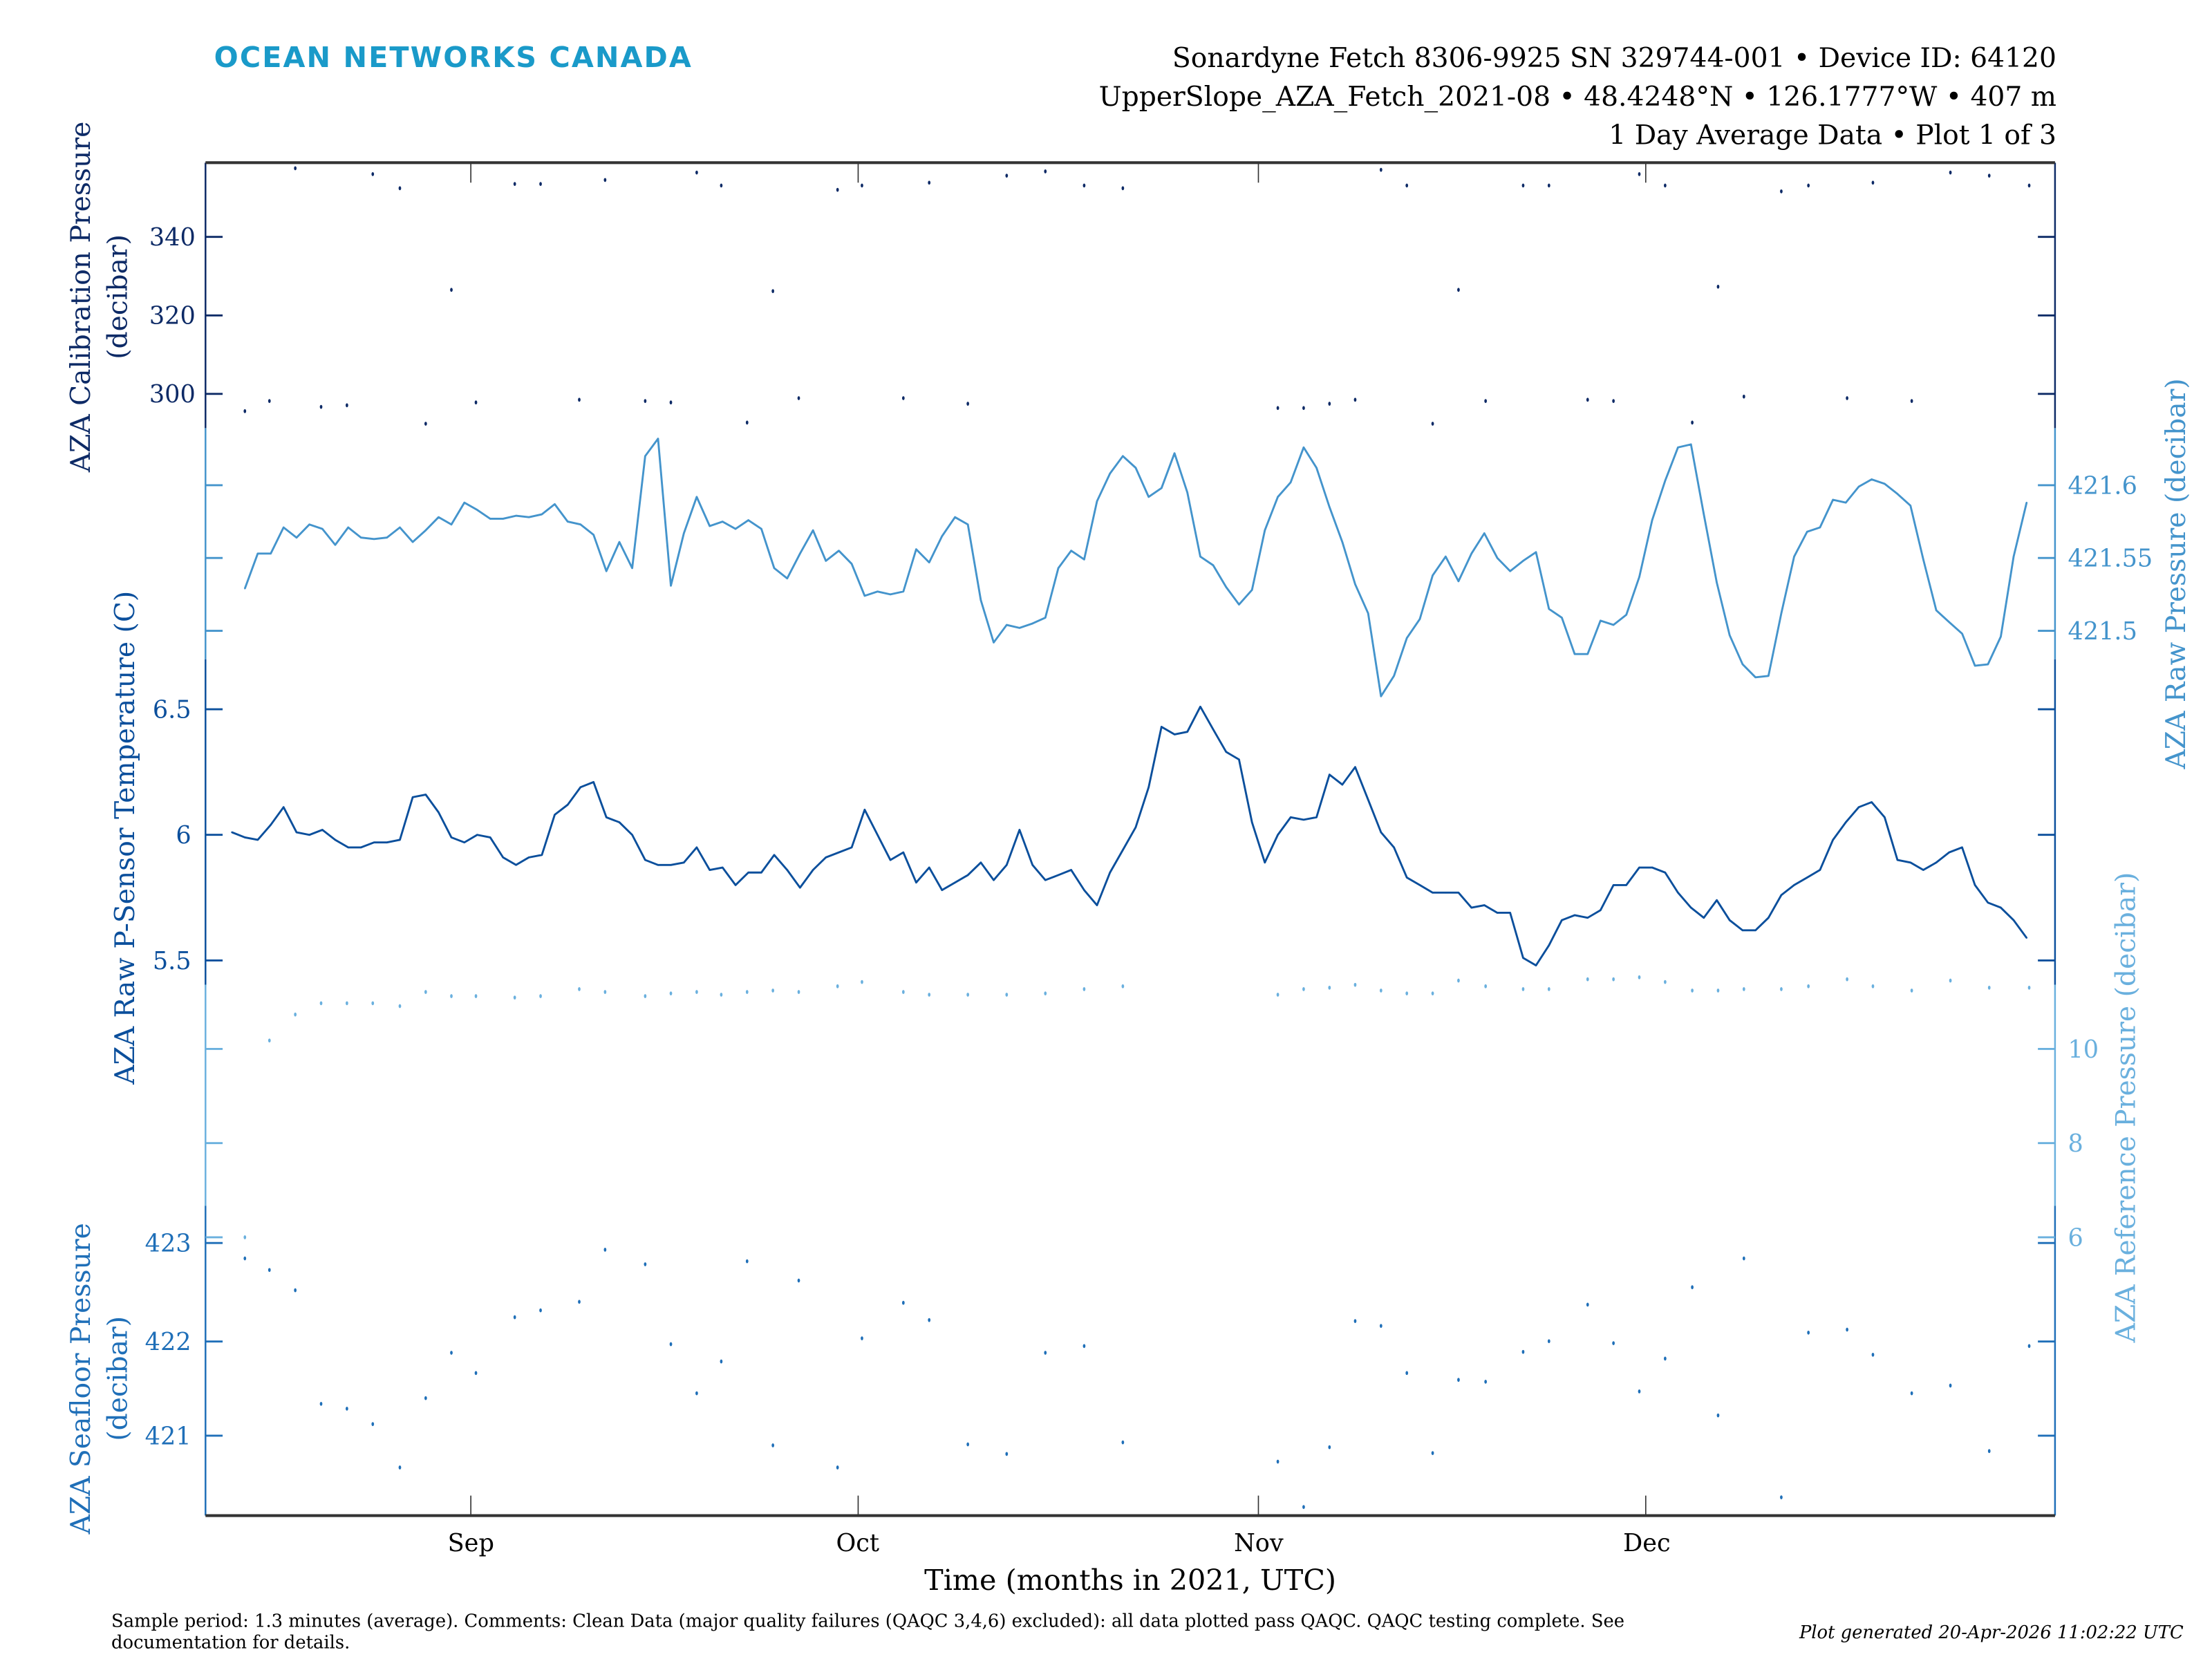 The height and width of the screenshot is (1659, 2212). What do you see at coordinates (168, 1342) in the screenshot?
I see `y-tick-seafloor-422: 422` at bounding box center [168, 1342].